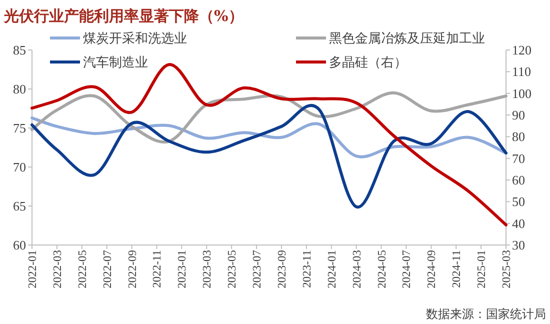 The height and width of the screenshot is (324, 550). Describe the element at coordinates (518, 223) in the screenshot. I see `y2-tick-label: 40` at that location.